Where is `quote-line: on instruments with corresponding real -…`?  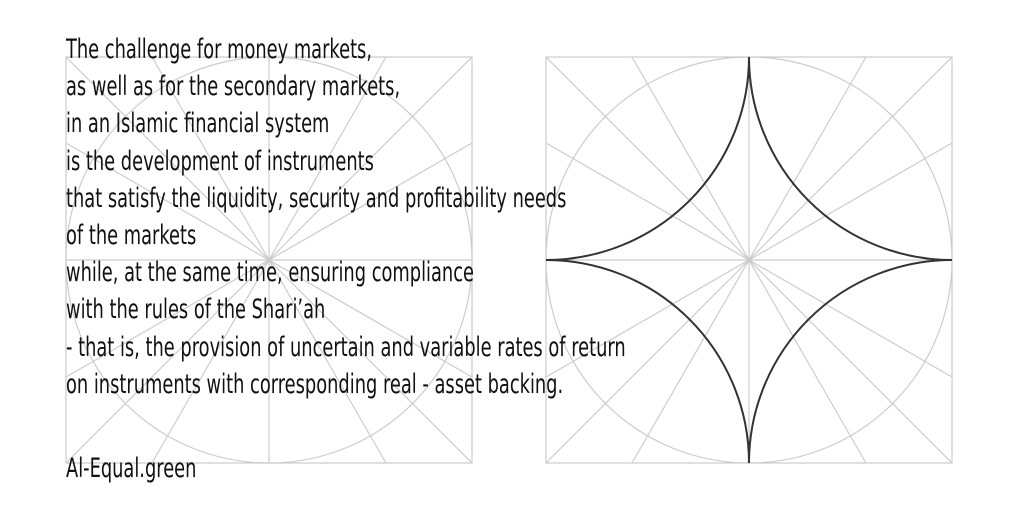 quote-line: on instruments with corresponding real -… is located at coordinates (315, 384).